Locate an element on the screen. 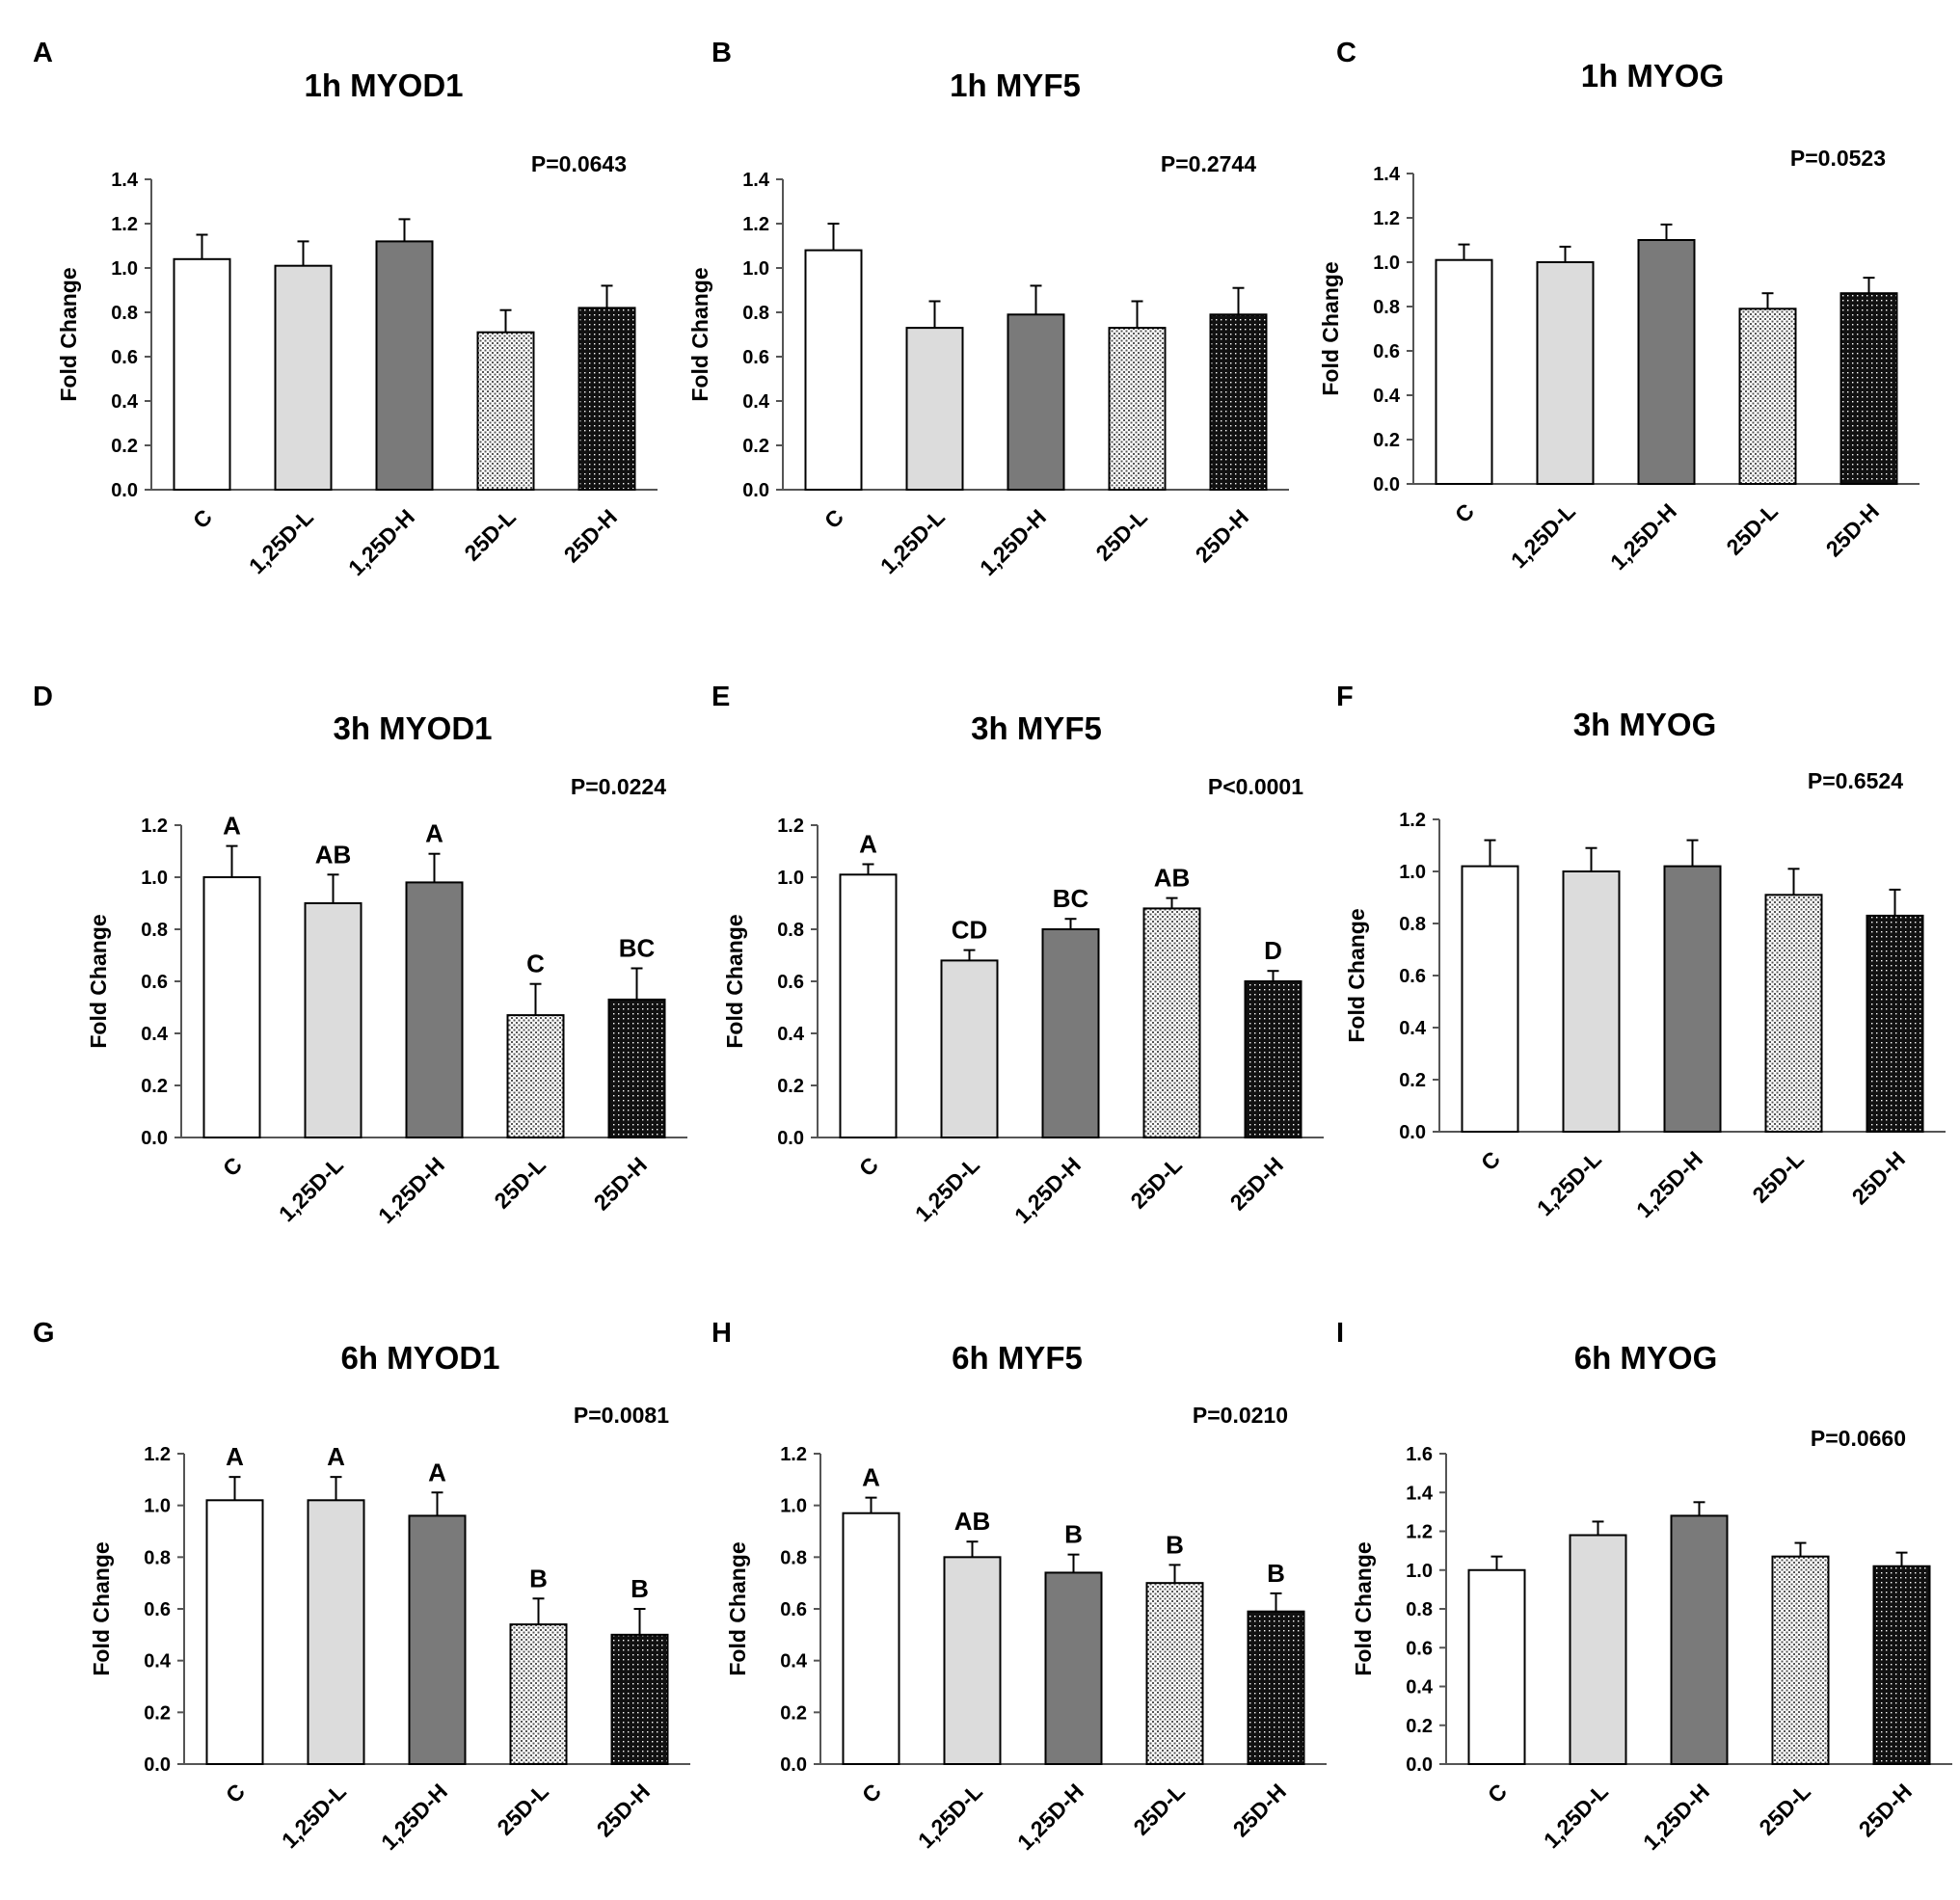 The height and width of the screenshot is (1900, 1960). p-value-label: P=0.0210 is located at coordinates (1240, 1415).